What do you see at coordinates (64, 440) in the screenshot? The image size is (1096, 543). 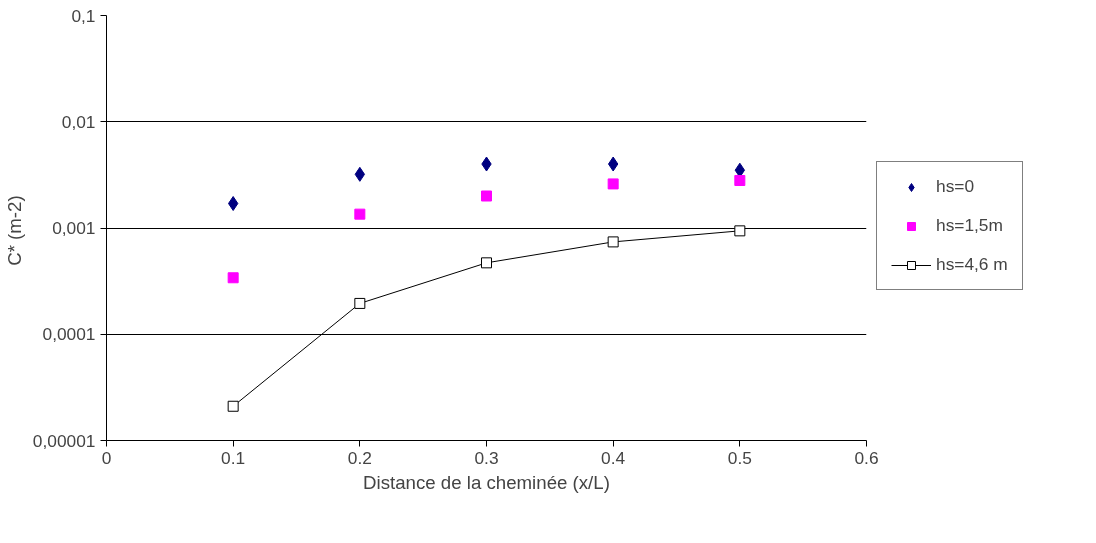 I see `y-tick-label: 0,00001` at bounding box center [64, 440].